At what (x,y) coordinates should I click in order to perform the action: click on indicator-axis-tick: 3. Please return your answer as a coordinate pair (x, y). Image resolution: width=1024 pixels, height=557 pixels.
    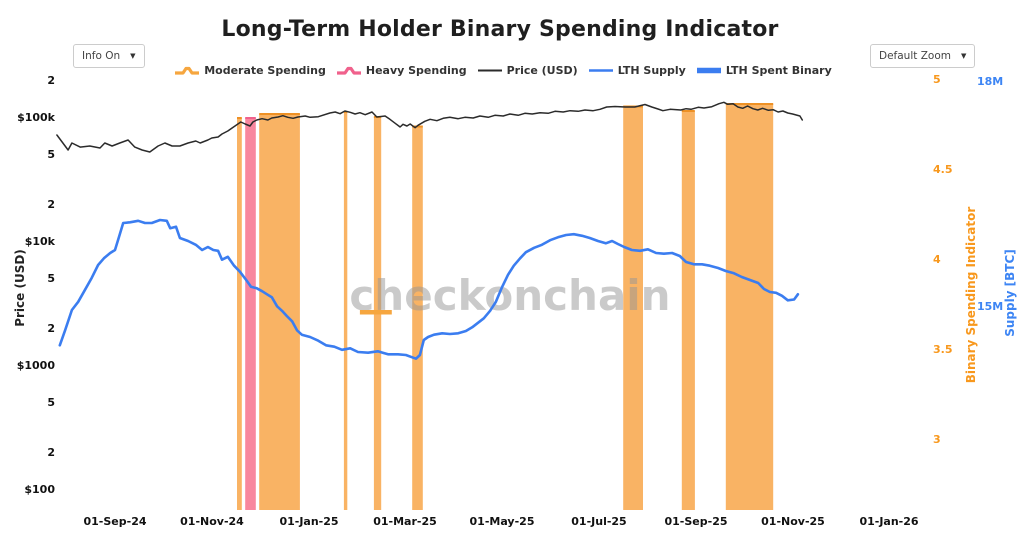
    Looking at the image, I should click on (937, 439).